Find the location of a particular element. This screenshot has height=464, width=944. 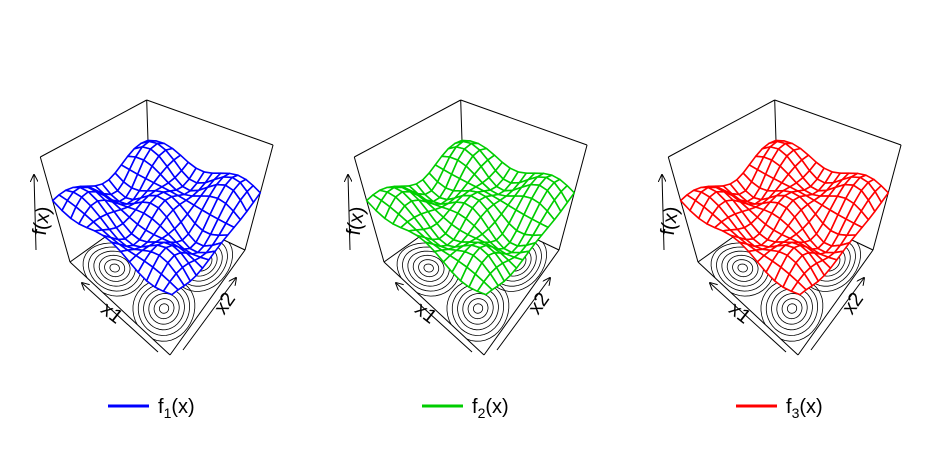

legend-label: f2(x) is located at coordinates (490, 408).